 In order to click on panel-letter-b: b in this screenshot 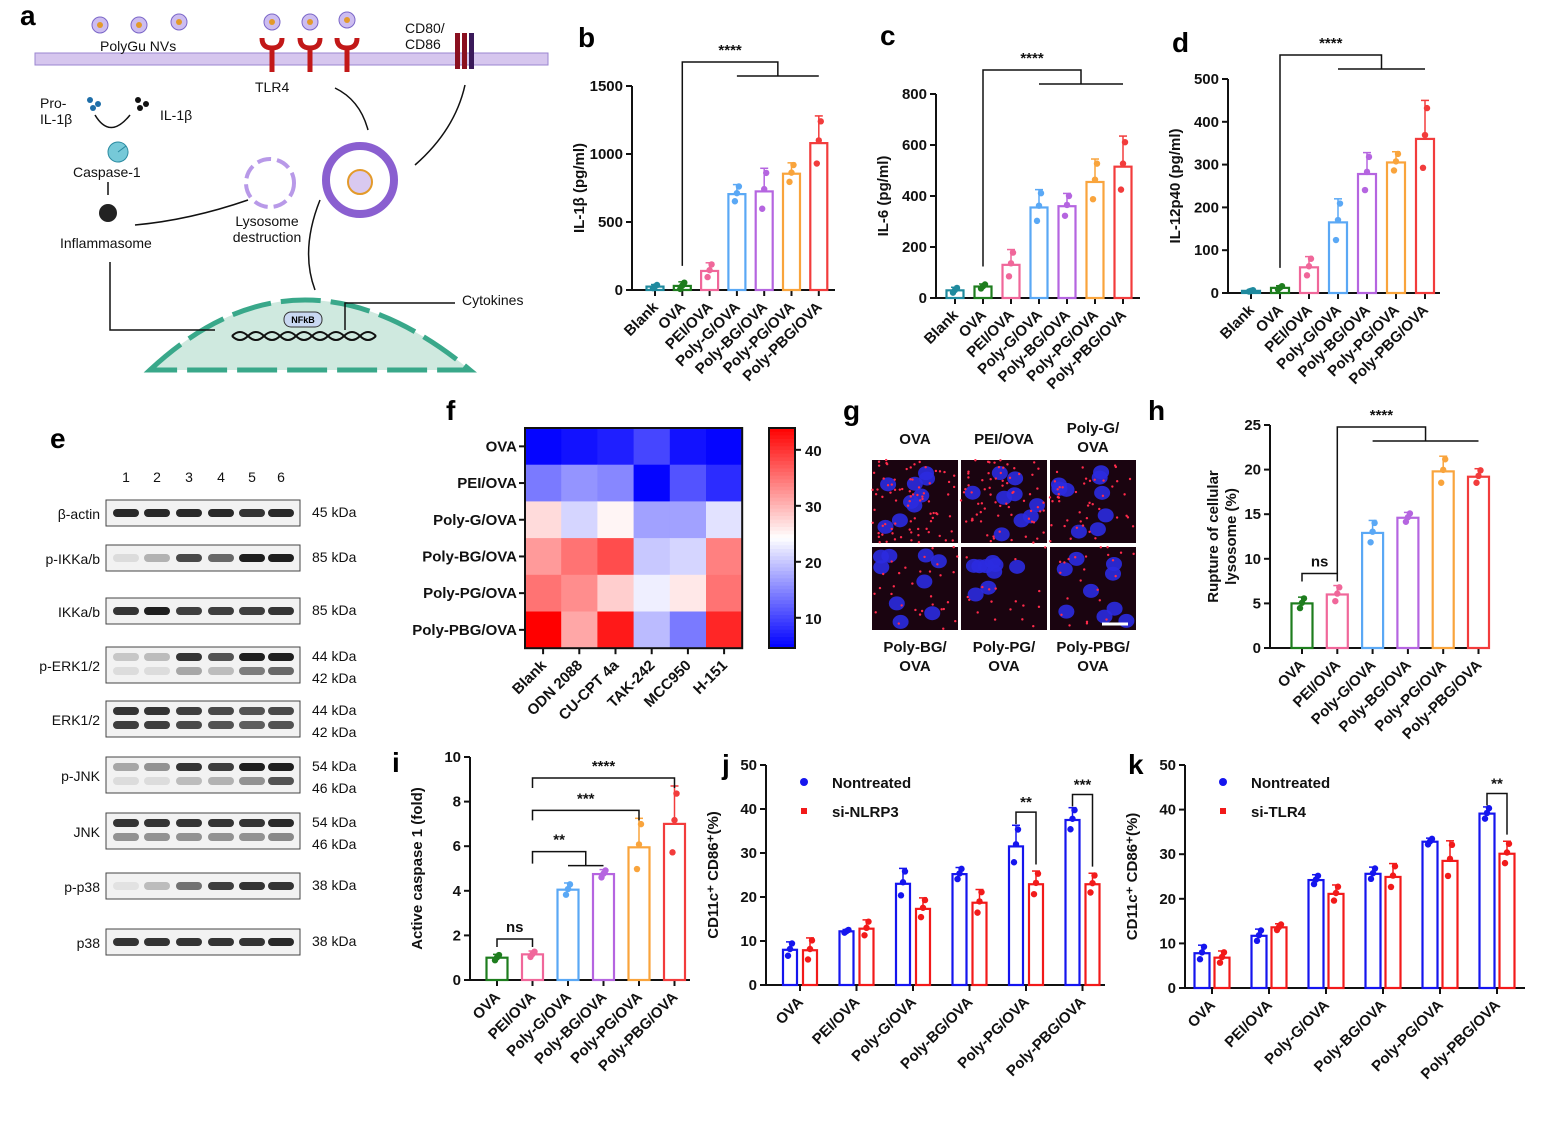, I will do `click(586, 37)`.